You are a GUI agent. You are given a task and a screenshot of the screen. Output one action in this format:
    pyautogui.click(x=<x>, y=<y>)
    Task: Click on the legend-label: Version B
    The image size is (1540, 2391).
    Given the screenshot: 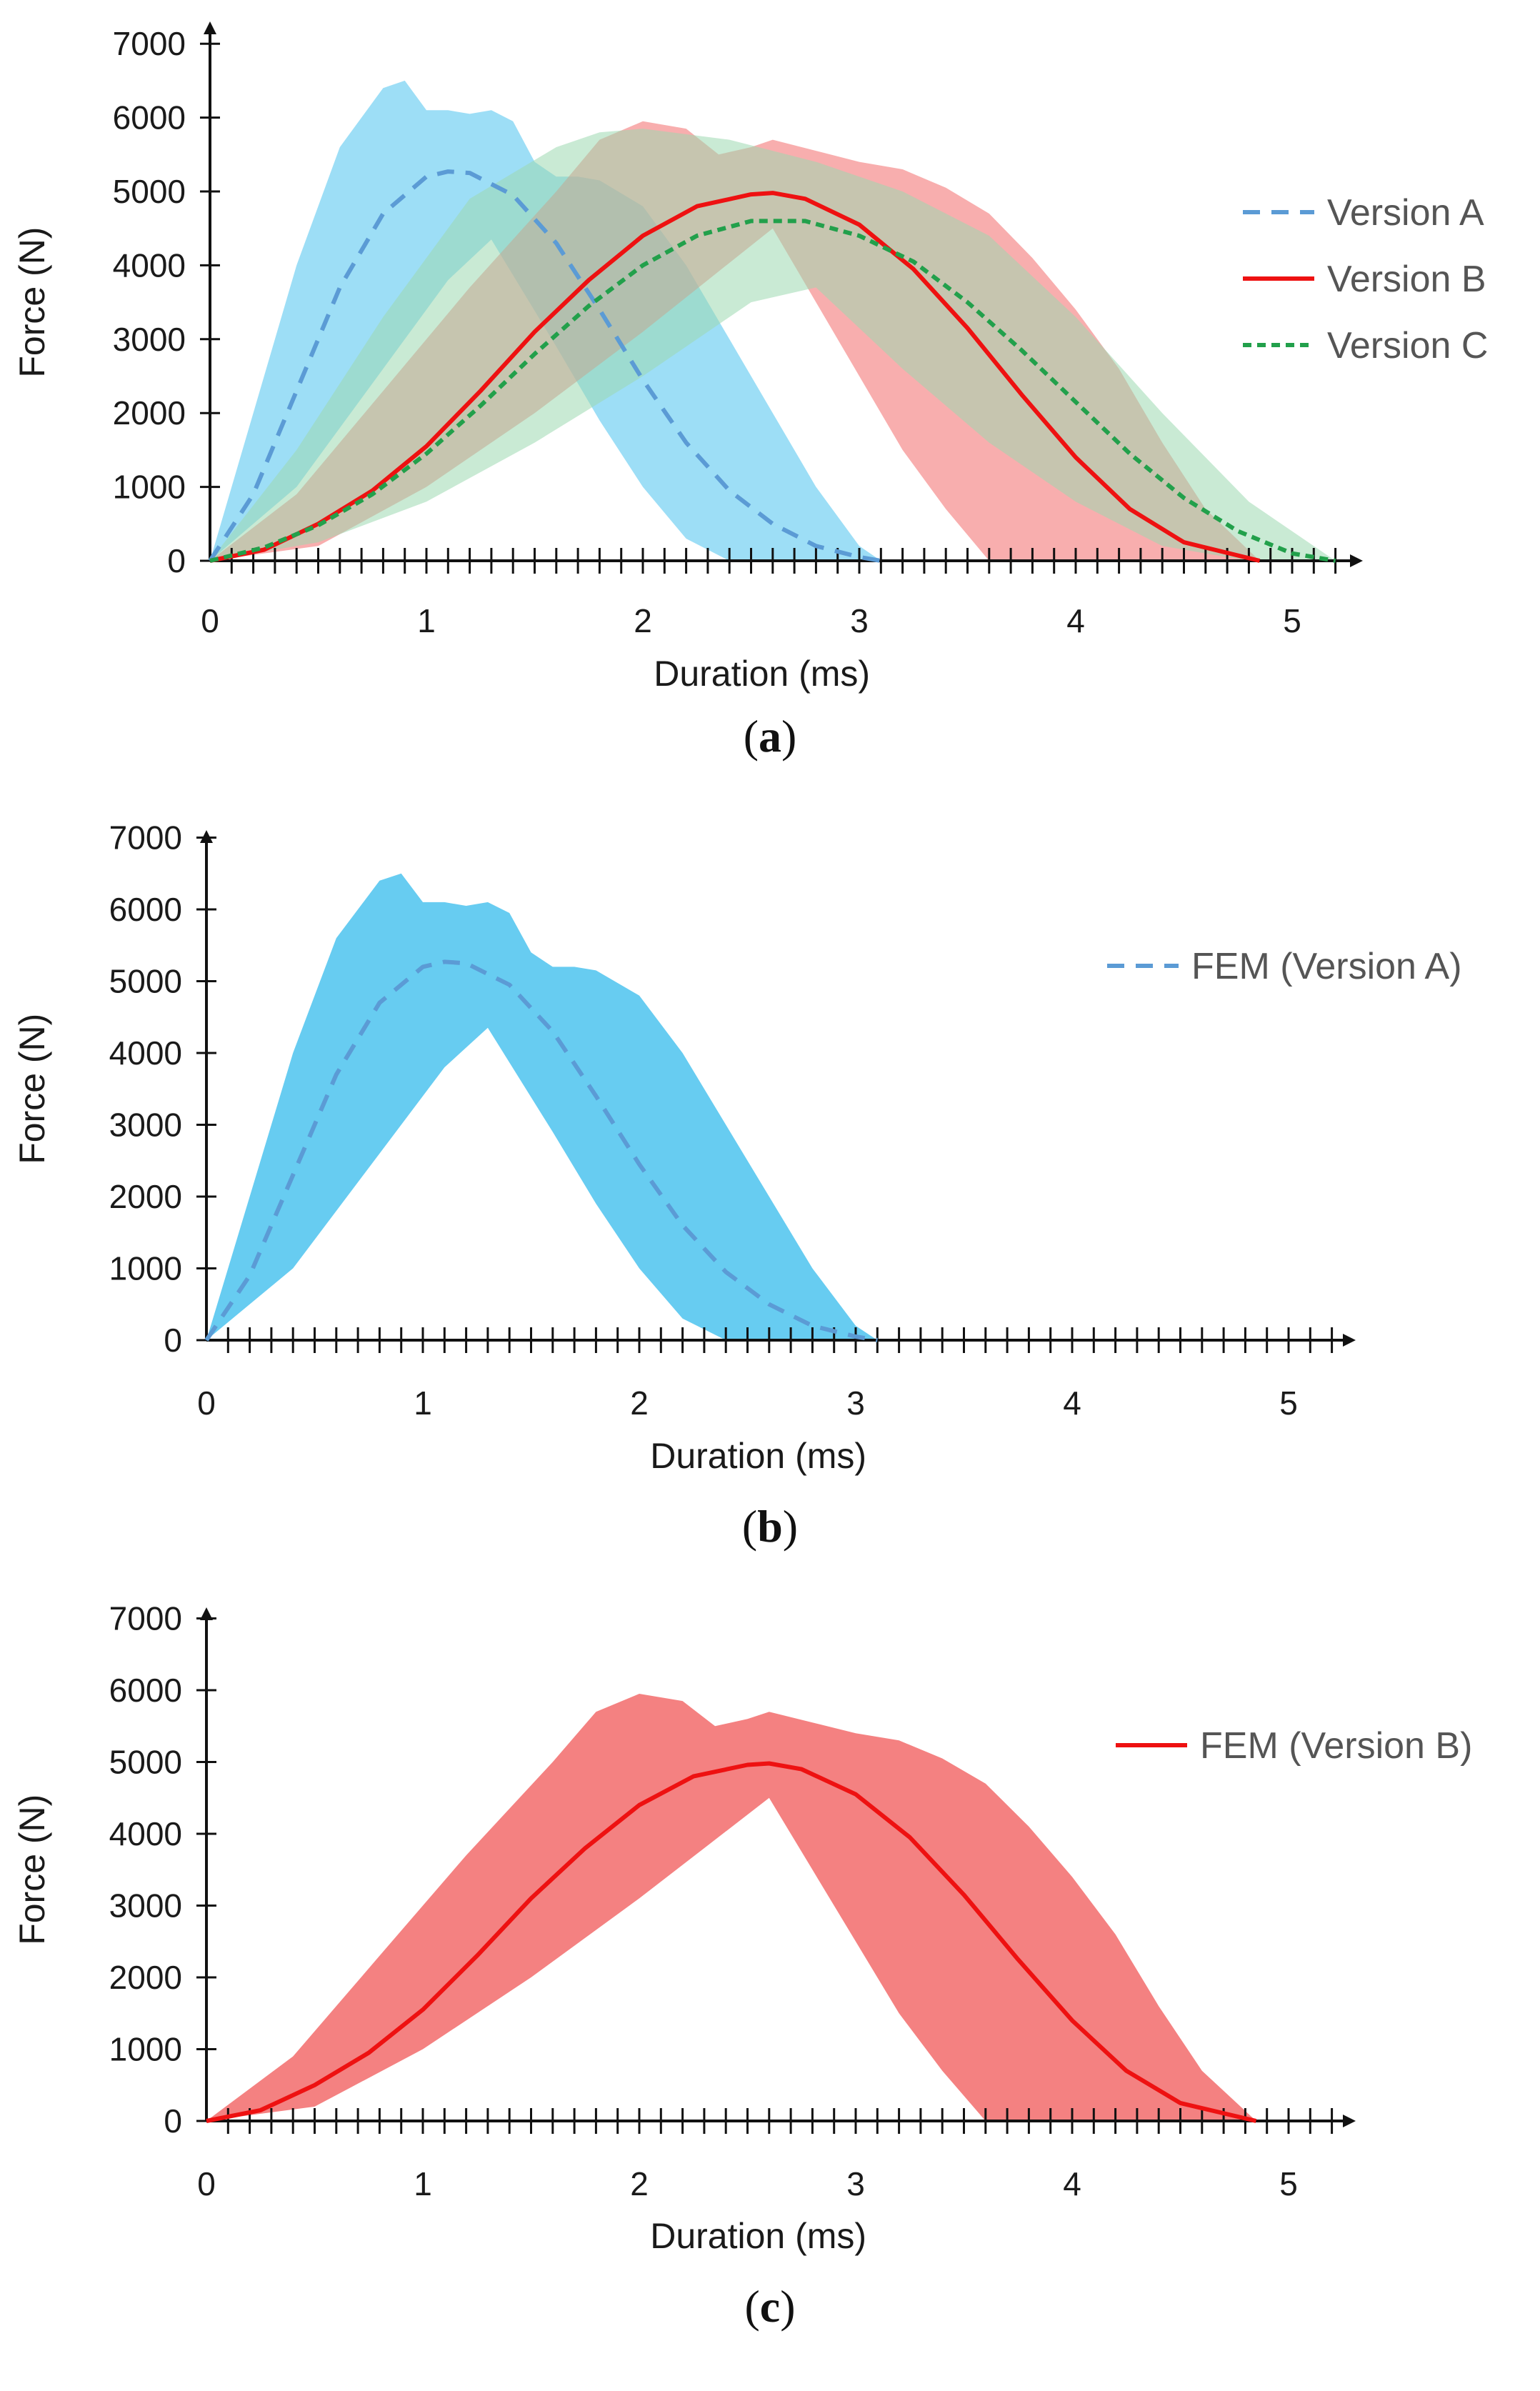 What is the action you would take?
    pyautogui.click(x=1406, y=279)
    